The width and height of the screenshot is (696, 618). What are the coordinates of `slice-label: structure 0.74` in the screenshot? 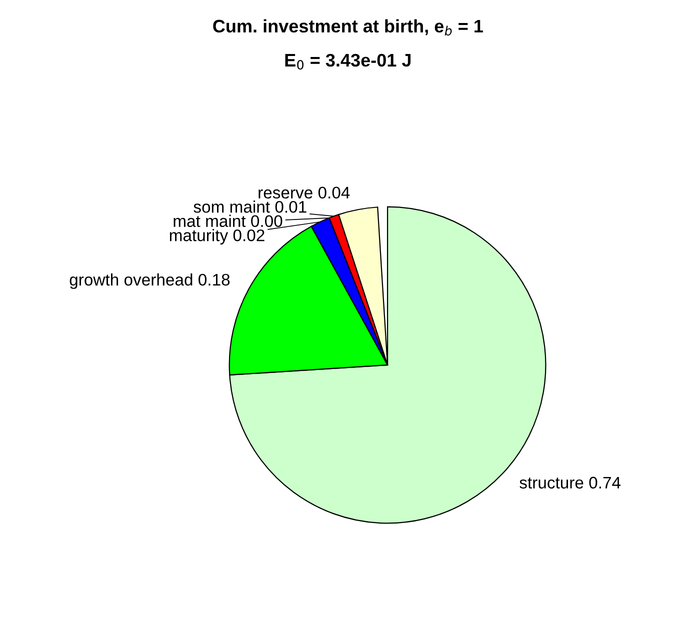 It's located at (570, 482).